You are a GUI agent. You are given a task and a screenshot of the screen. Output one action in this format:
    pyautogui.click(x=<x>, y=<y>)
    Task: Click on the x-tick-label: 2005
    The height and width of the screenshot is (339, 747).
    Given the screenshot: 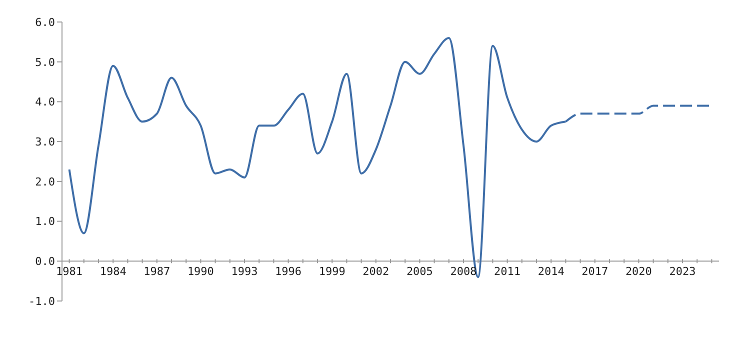 What is the action you would take?
    pyautogui.click(x=419, y=271)
    